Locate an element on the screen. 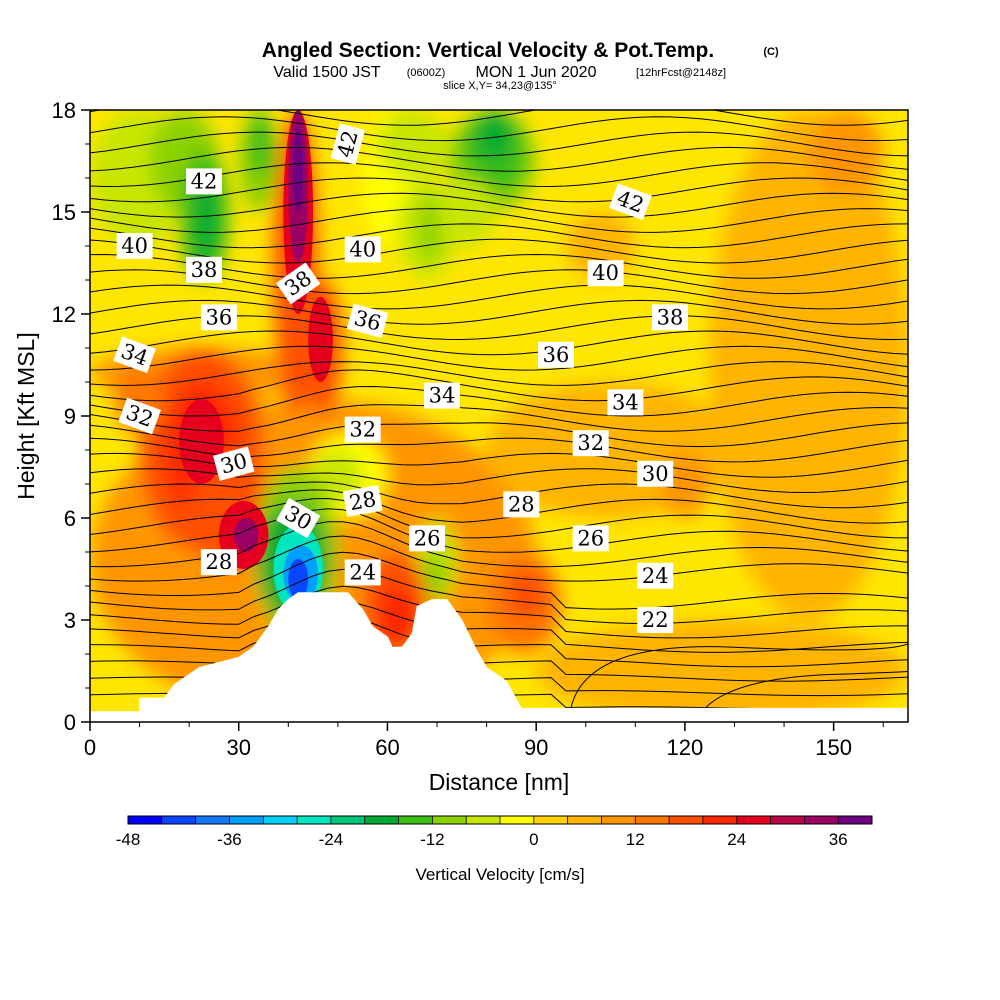 Image resolution: width=1000 pixels, height=1000 pixels. valid-date: MON 1 Jun 2020 is located at coordinates (536, 72).